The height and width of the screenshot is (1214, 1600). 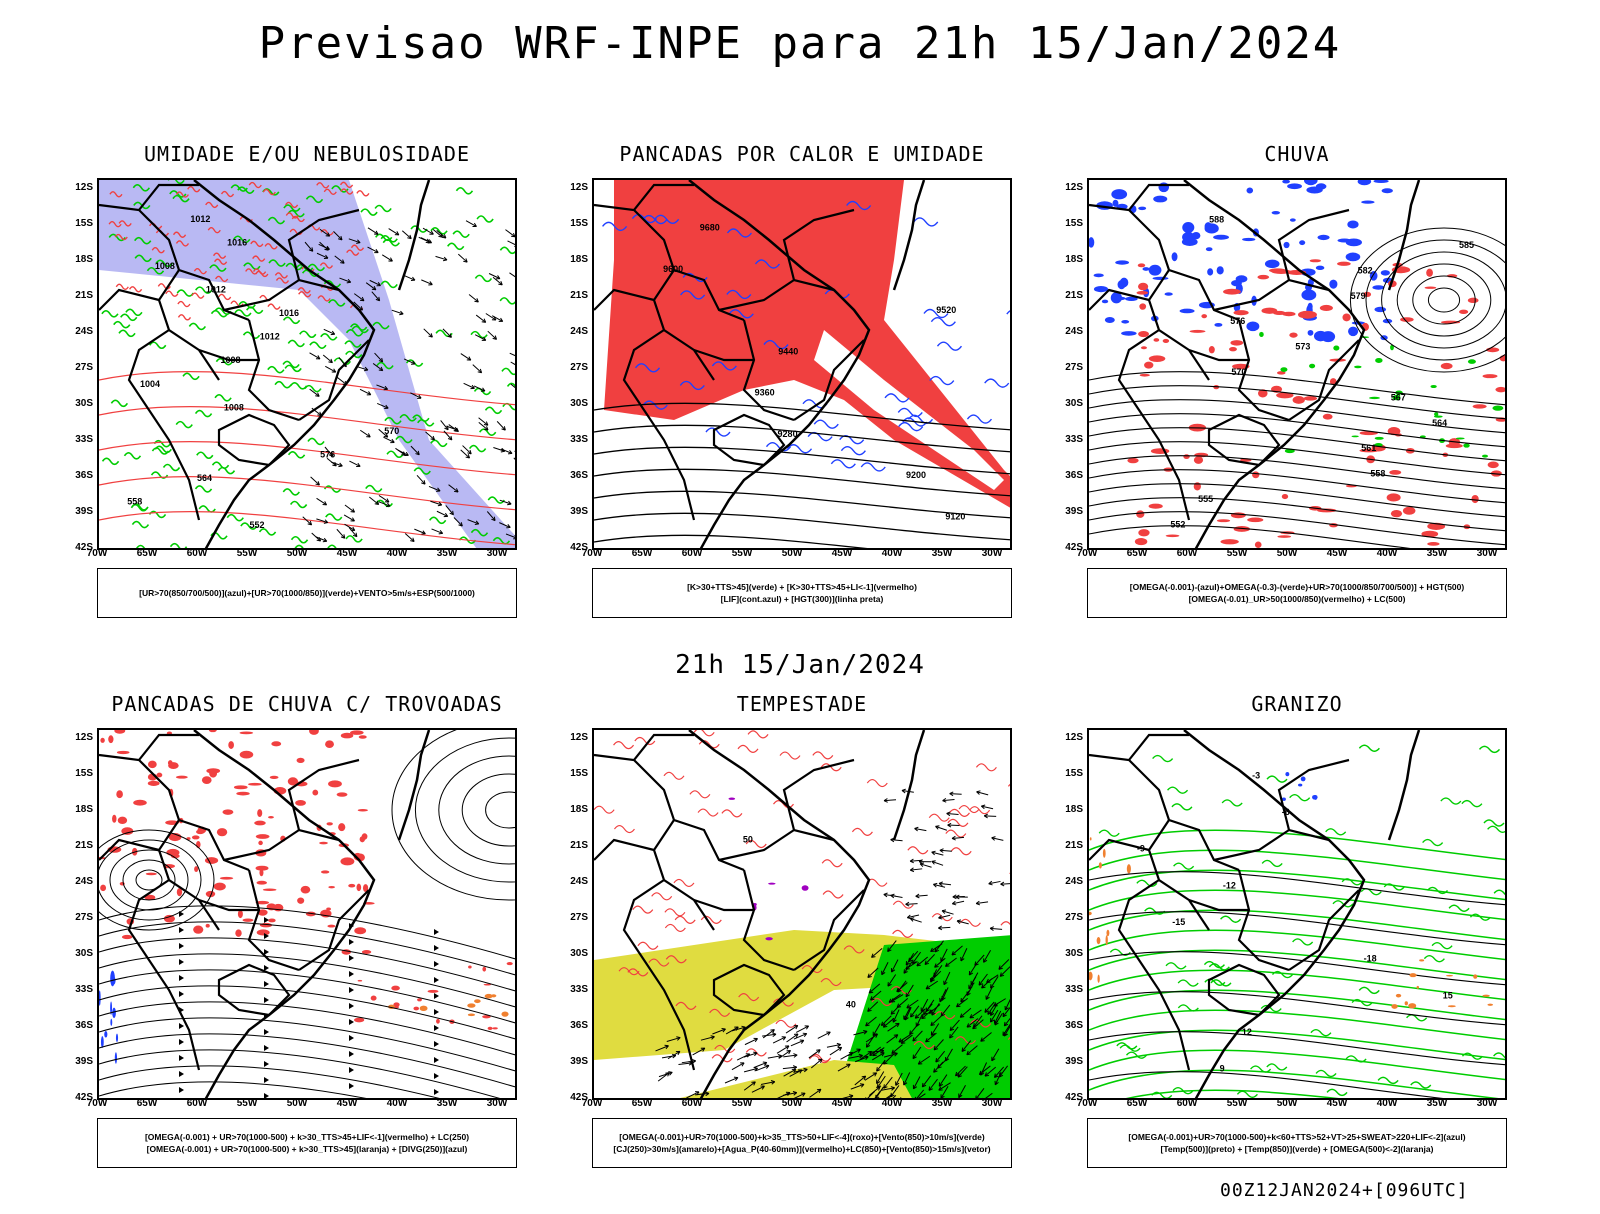 What do you see at coordinates (1069, 295) in the screenshot?
I see `lat-tick-label: 21S` at bounding box center [1069, 295].